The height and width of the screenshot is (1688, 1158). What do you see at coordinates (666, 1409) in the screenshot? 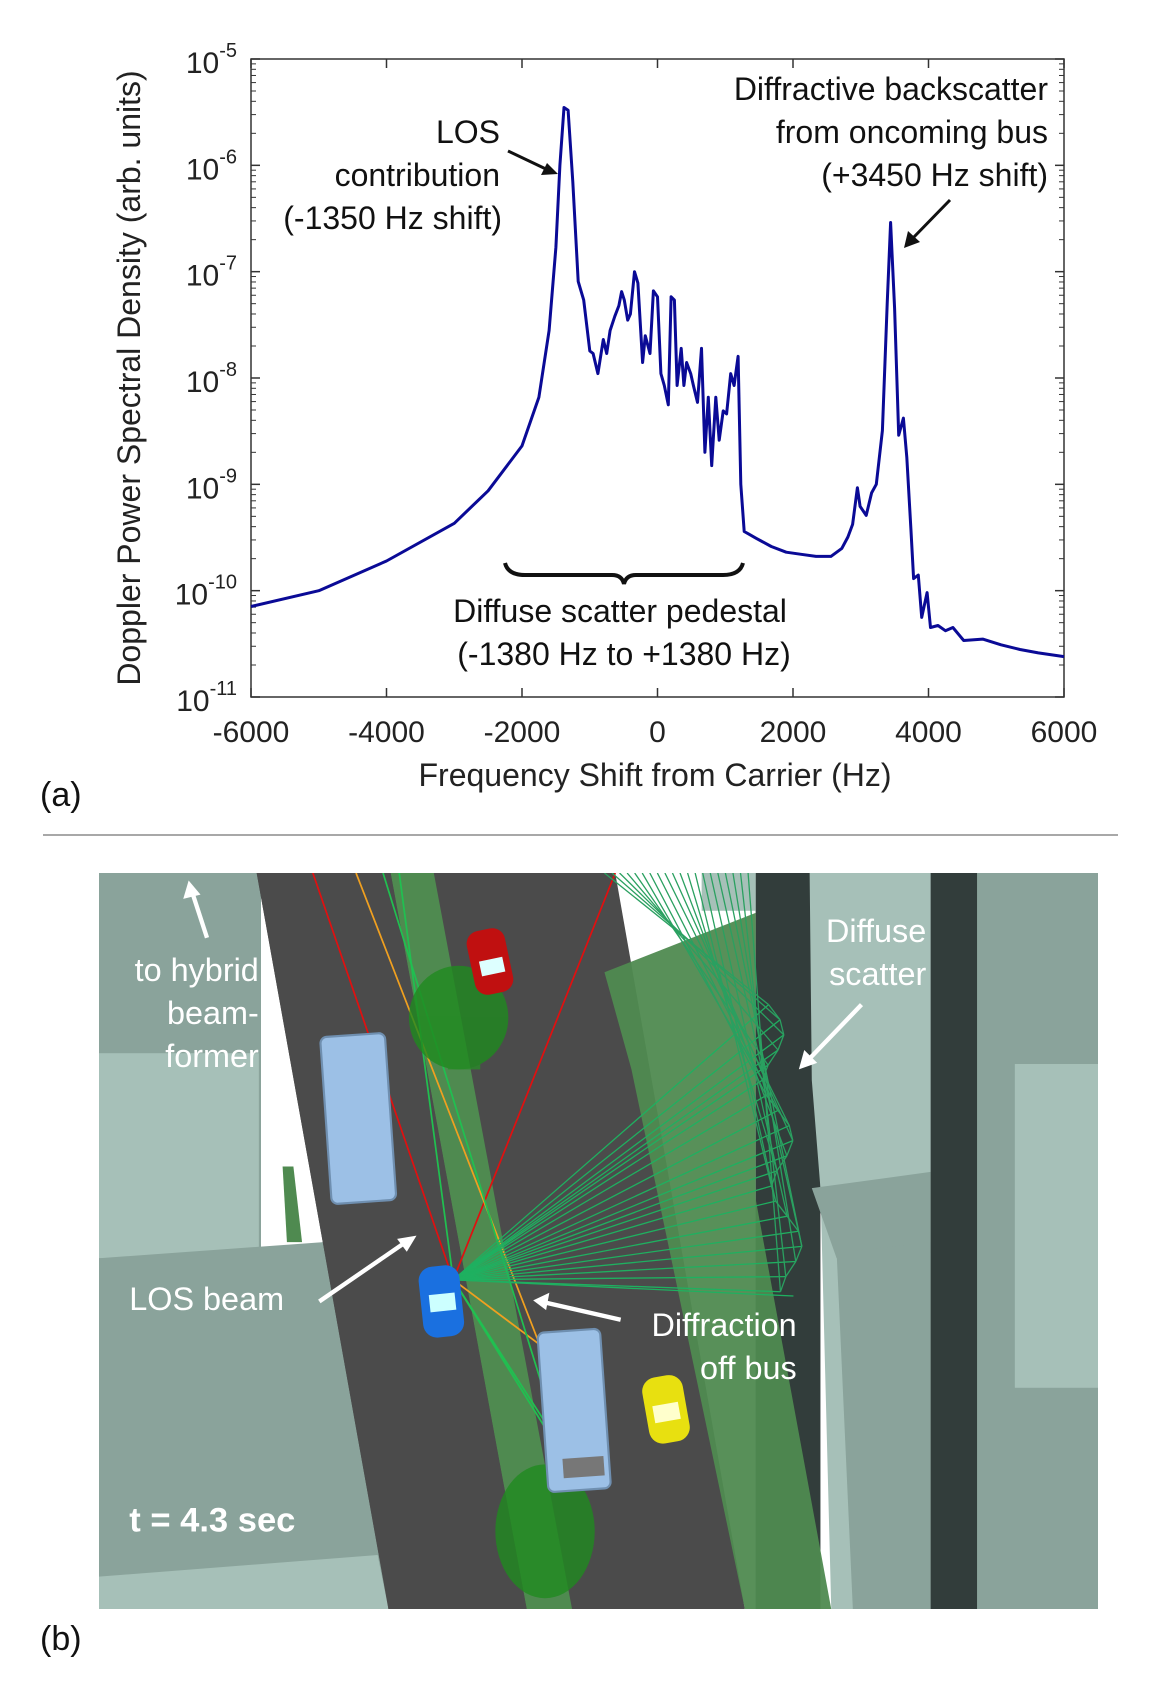
I see `car-yellow` at bounding box center [666, 1409].